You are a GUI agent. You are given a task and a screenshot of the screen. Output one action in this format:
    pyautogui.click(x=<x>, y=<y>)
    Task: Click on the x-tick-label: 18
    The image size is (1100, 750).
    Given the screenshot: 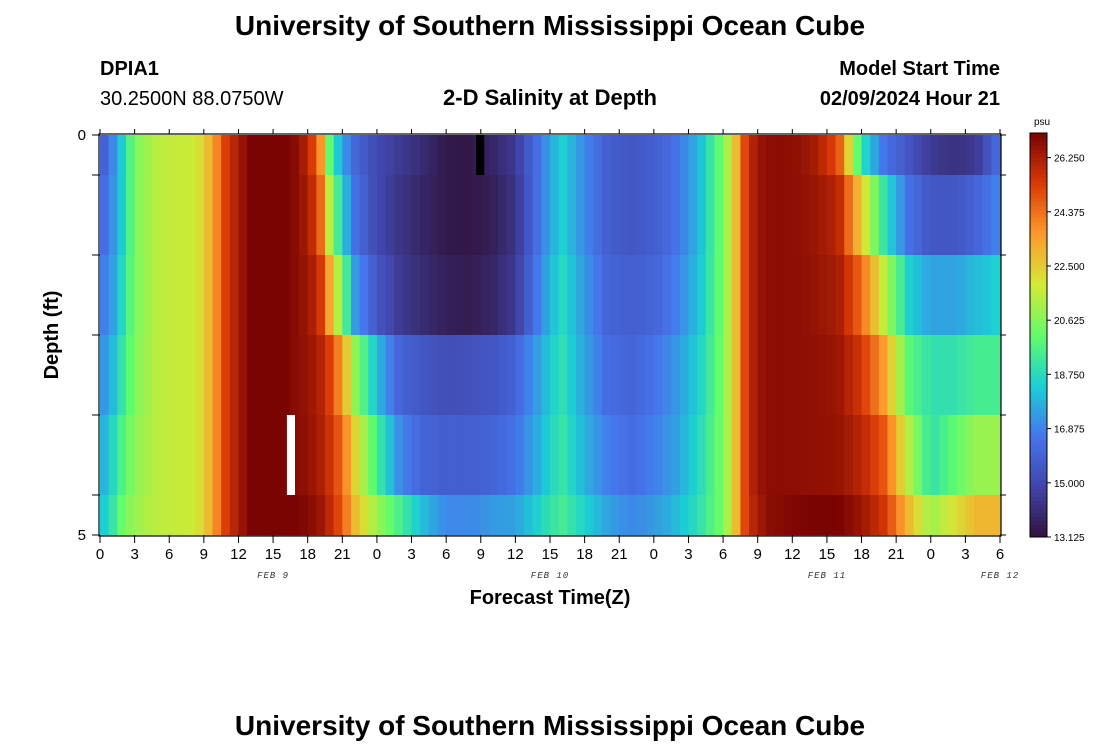 What is the action you would take?
    pyautogui.click(x=307, y=554)
    